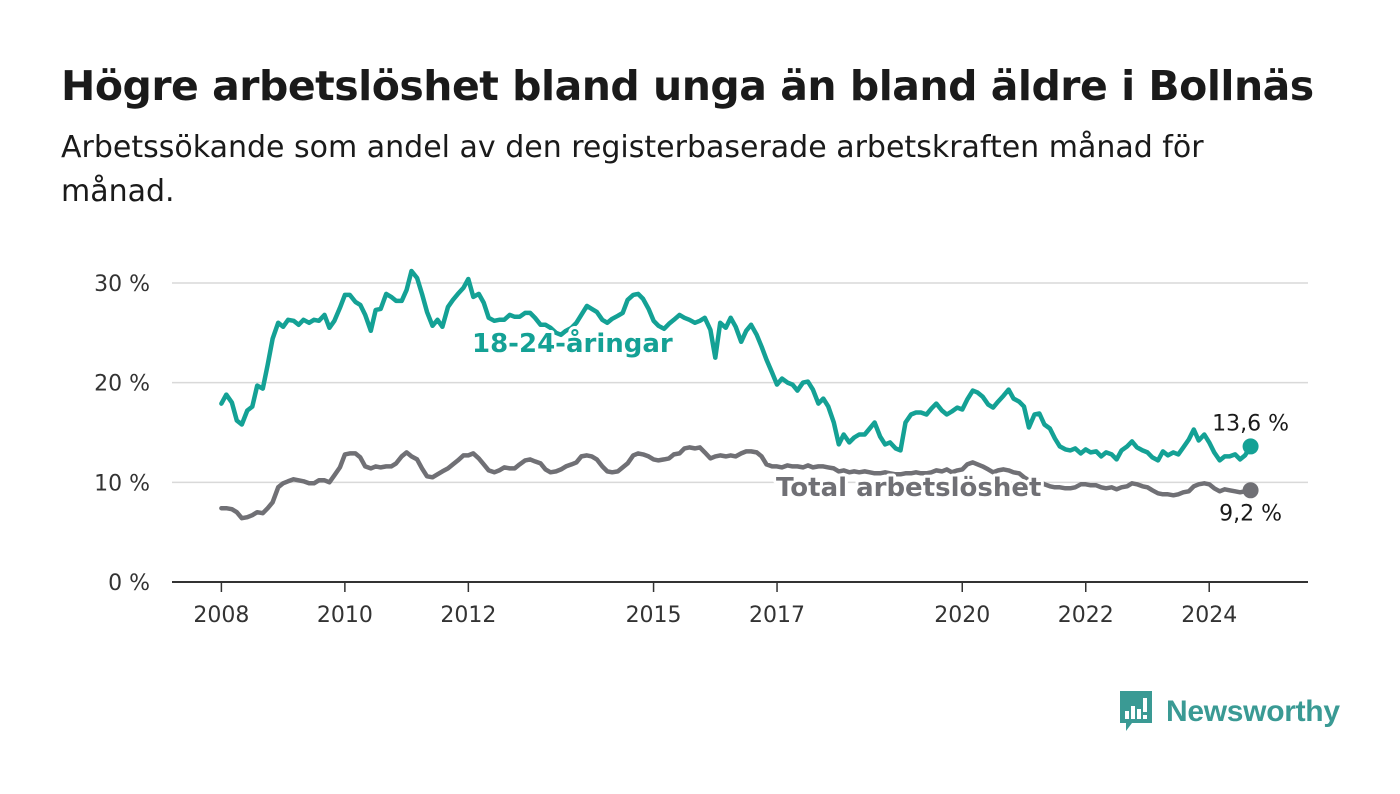  I want to click on x-tick-label: 2012, so click(468, 615).